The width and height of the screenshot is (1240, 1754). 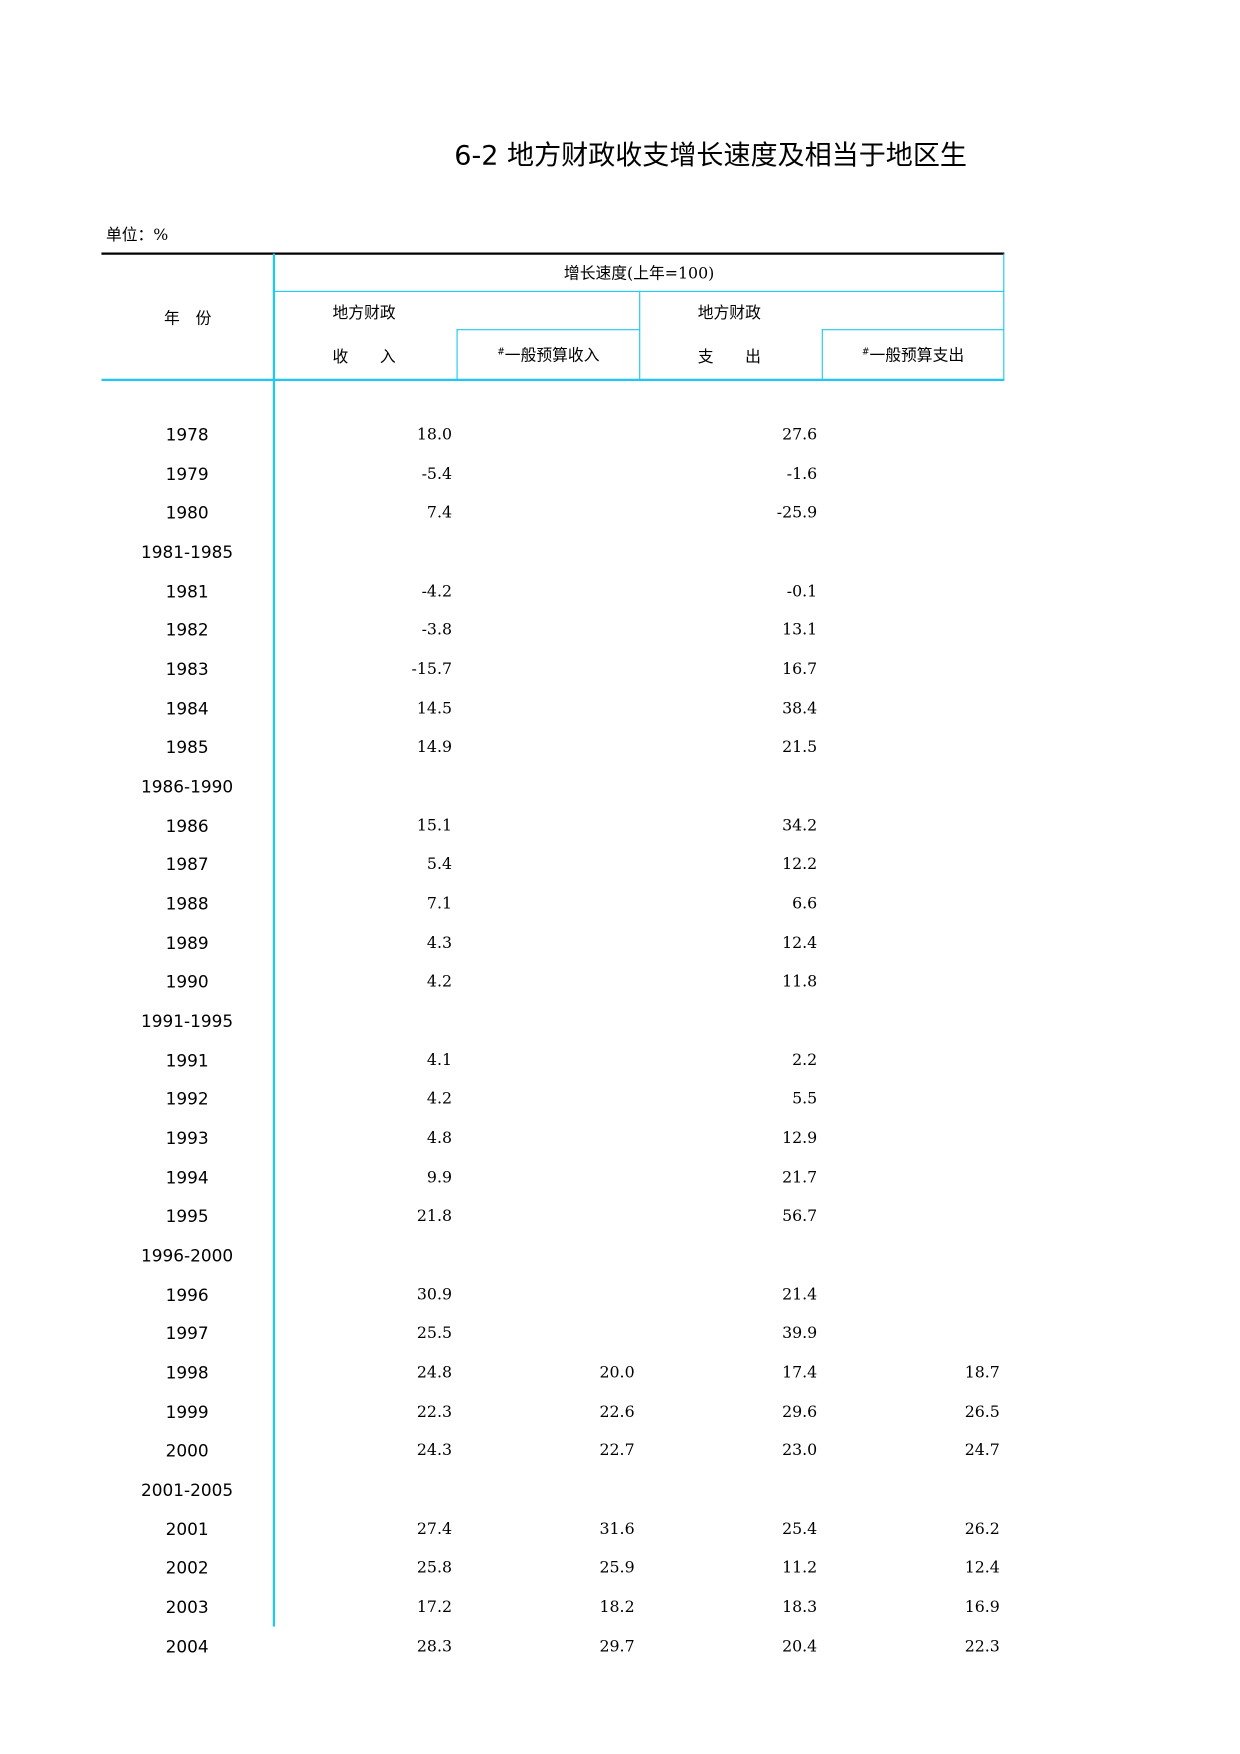 I want to click on value-cell: 25.4, so click(x=800, y=1529).